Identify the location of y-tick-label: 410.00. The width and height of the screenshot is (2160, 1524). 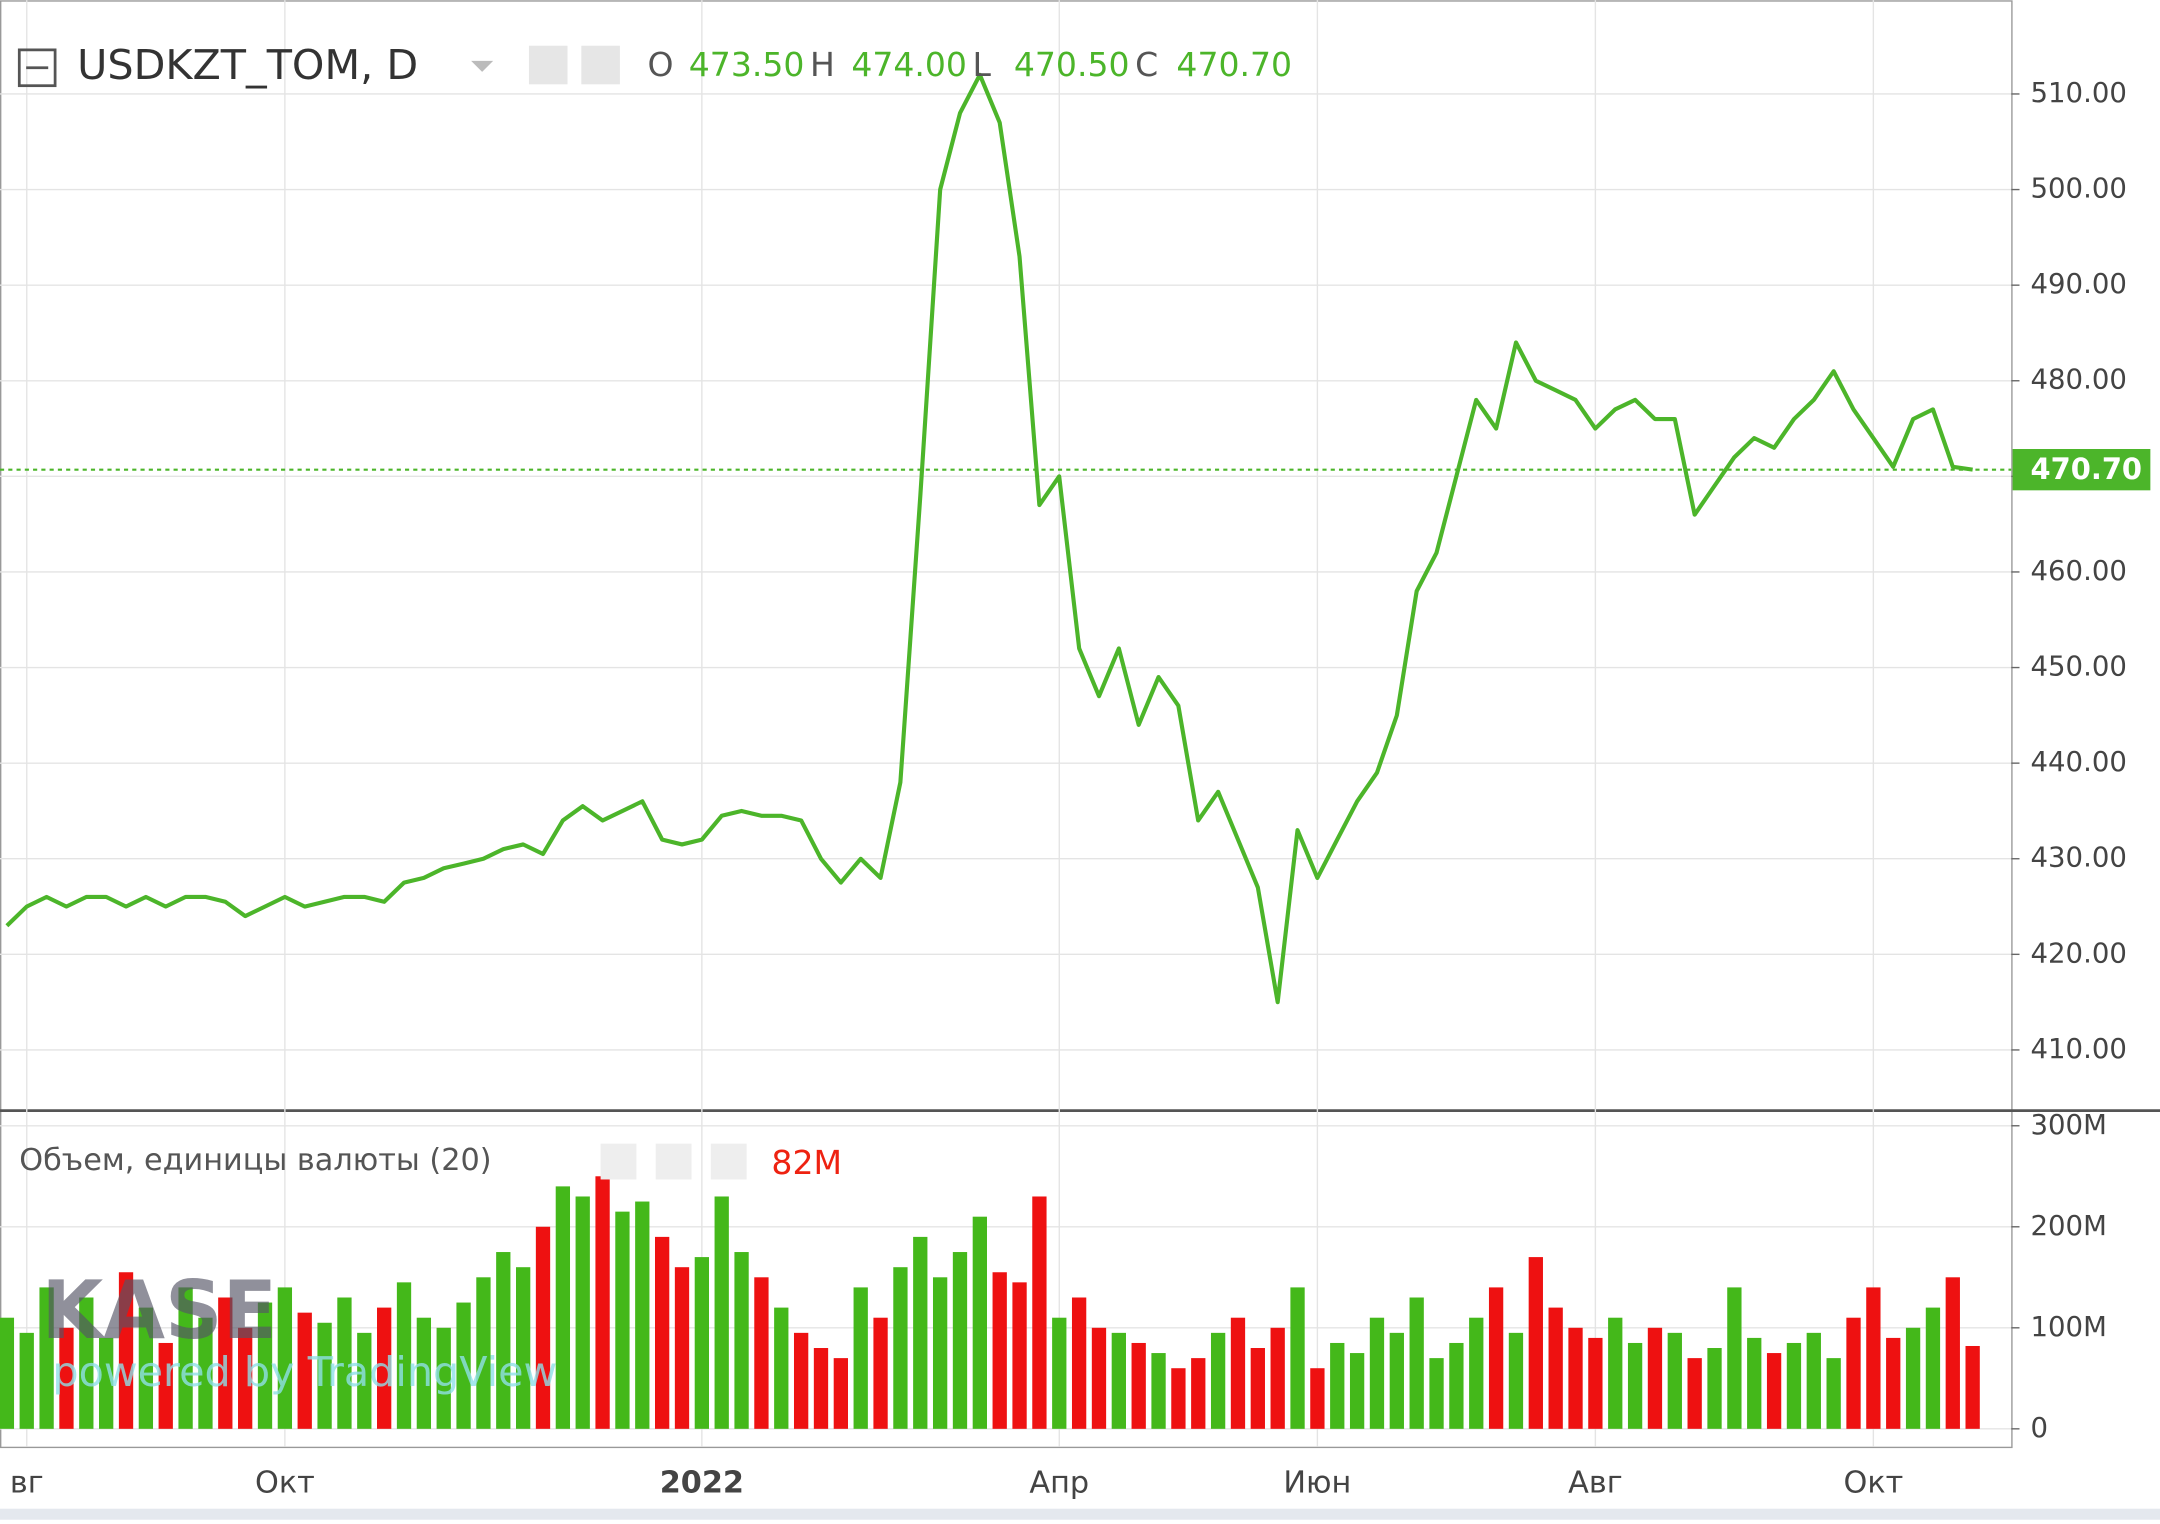
(2079, 1049).